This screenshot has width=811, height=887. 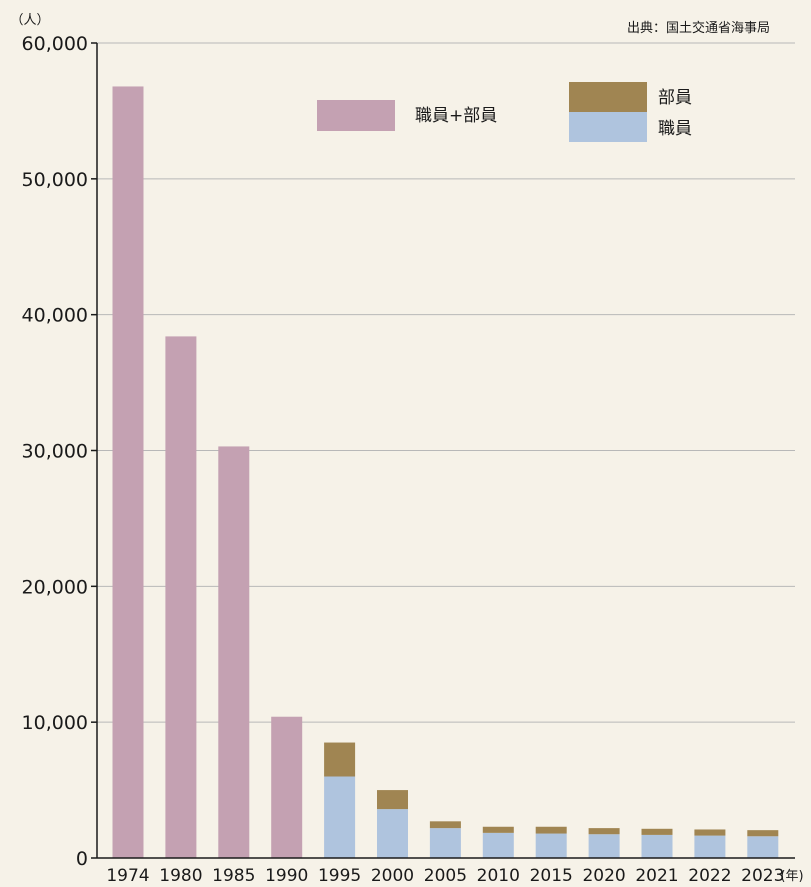 What do you see at coordinates (55, 723) in the screenshot?
I see `y-tick-label-1: 10,000` at bounding box center [55, 723].